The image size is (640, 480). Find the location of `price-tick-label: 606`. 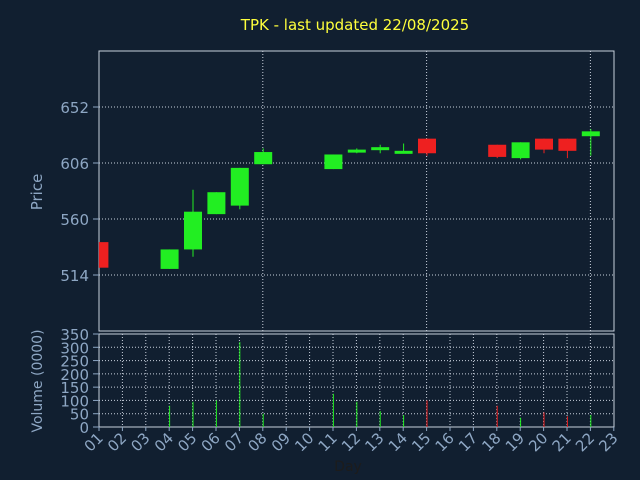

price-tick-label: 606 is located at coordinates (74, 164).